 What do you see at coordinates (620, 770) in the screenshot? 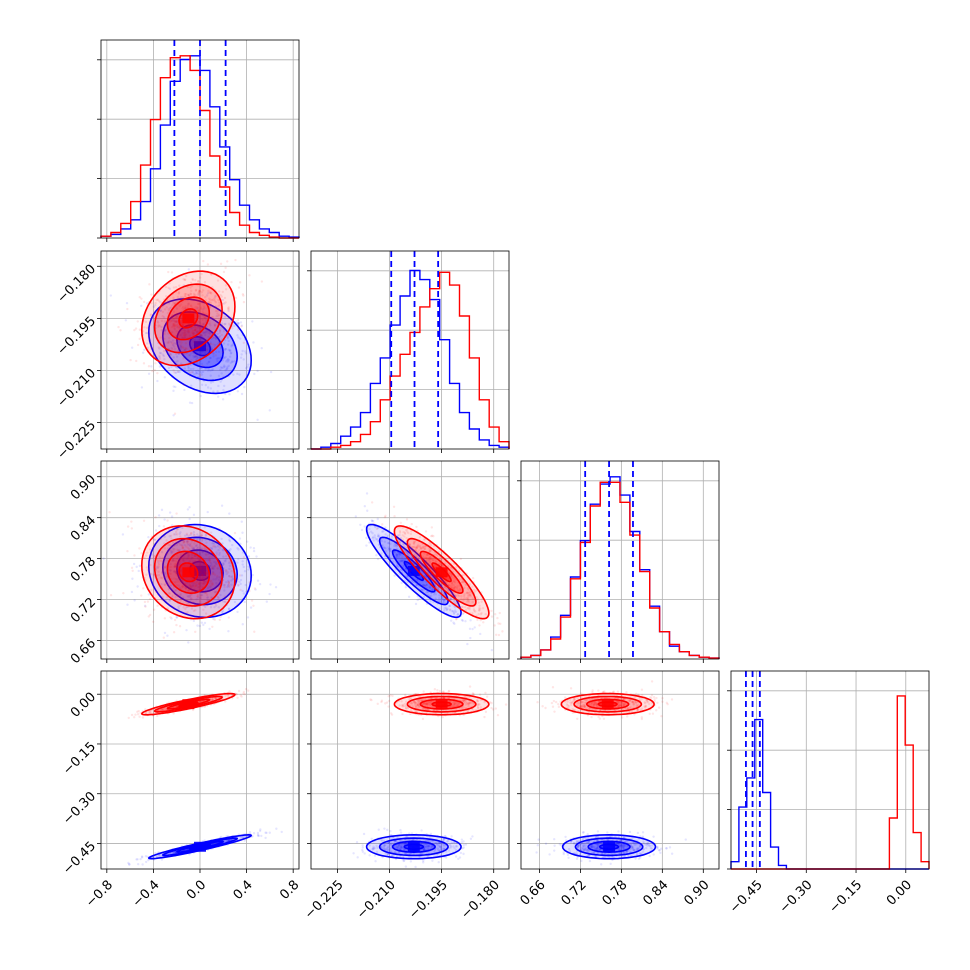
I see `panel-background` at bounding box center [620, 770].